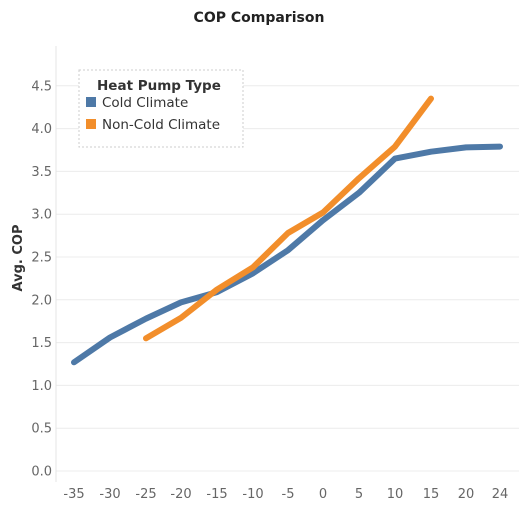 This screenshot has width=525, height=514. Describe the element at coordinates (73, 494) in the screenshot. I see `x-tick-label: -35` at that location.